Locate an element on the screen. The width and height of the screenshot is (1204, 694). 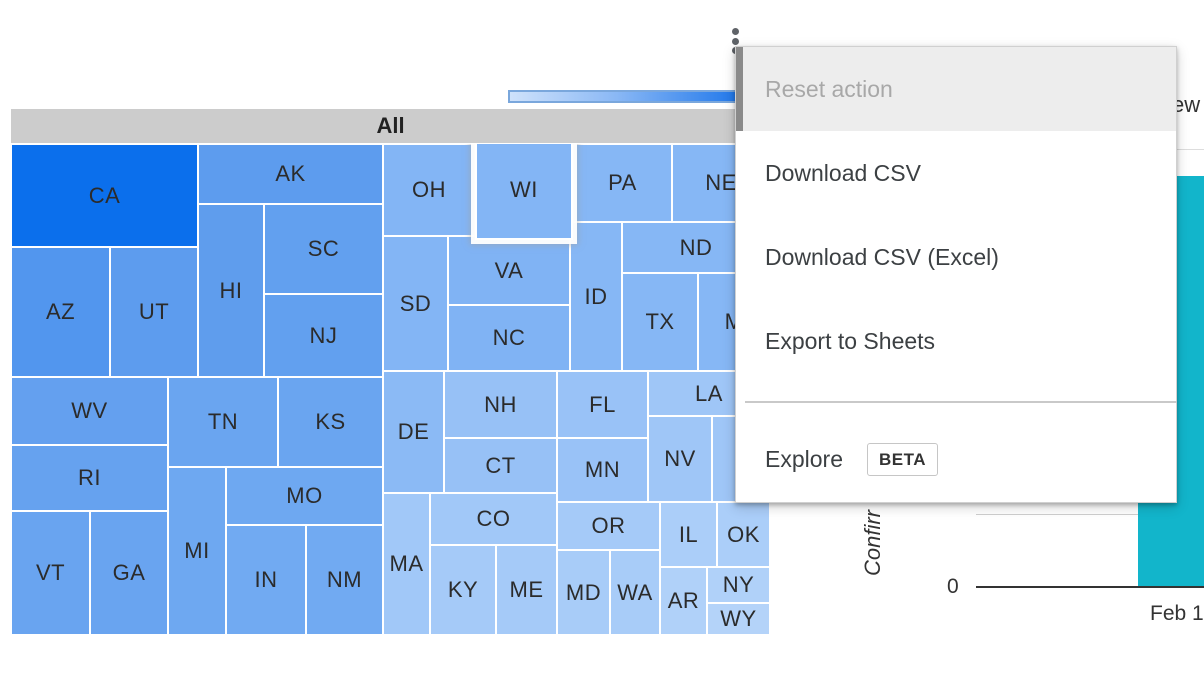
menu-item-download-csv: Download CSV is located at coordinates (956, 173).